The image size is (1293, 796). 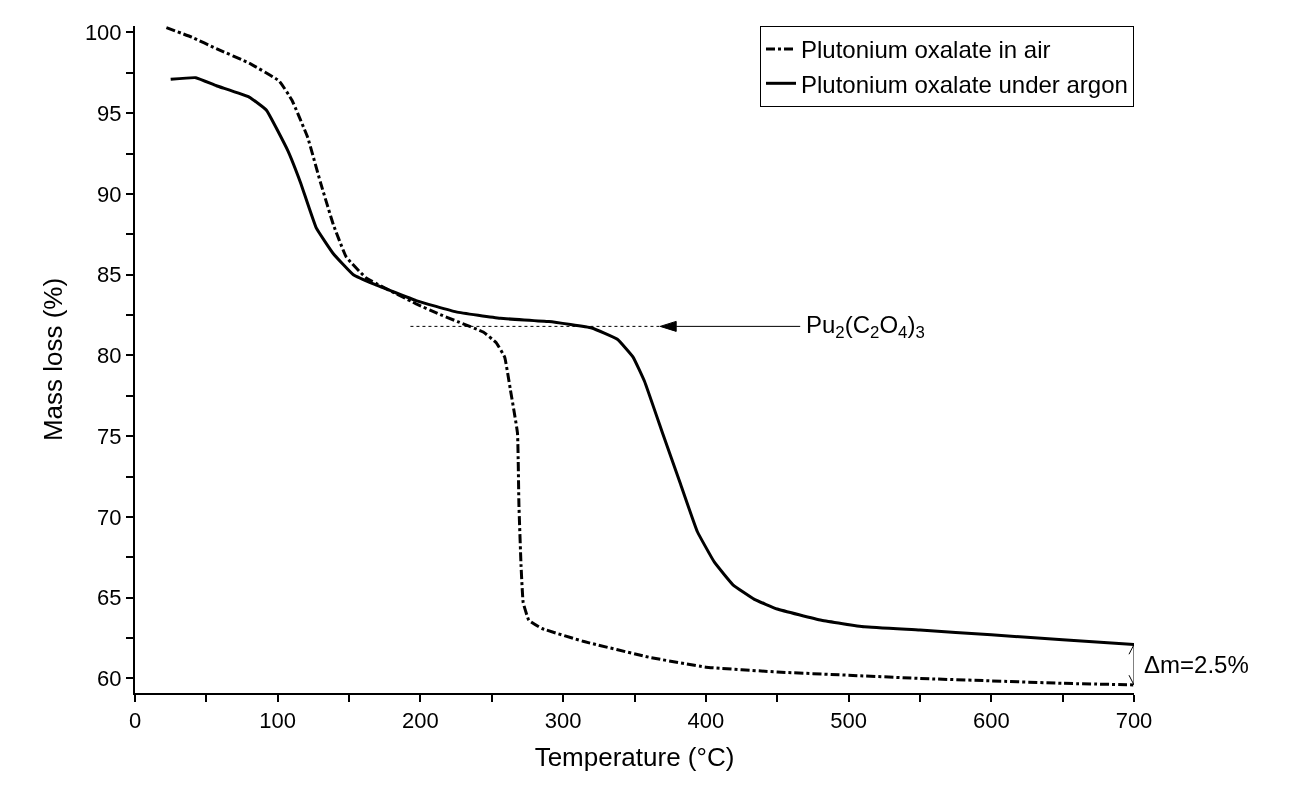 What do you see at coordinates (109, 194) in the screenshot?
I see `y-tick-label: 90` at bounding box center [109, 194].